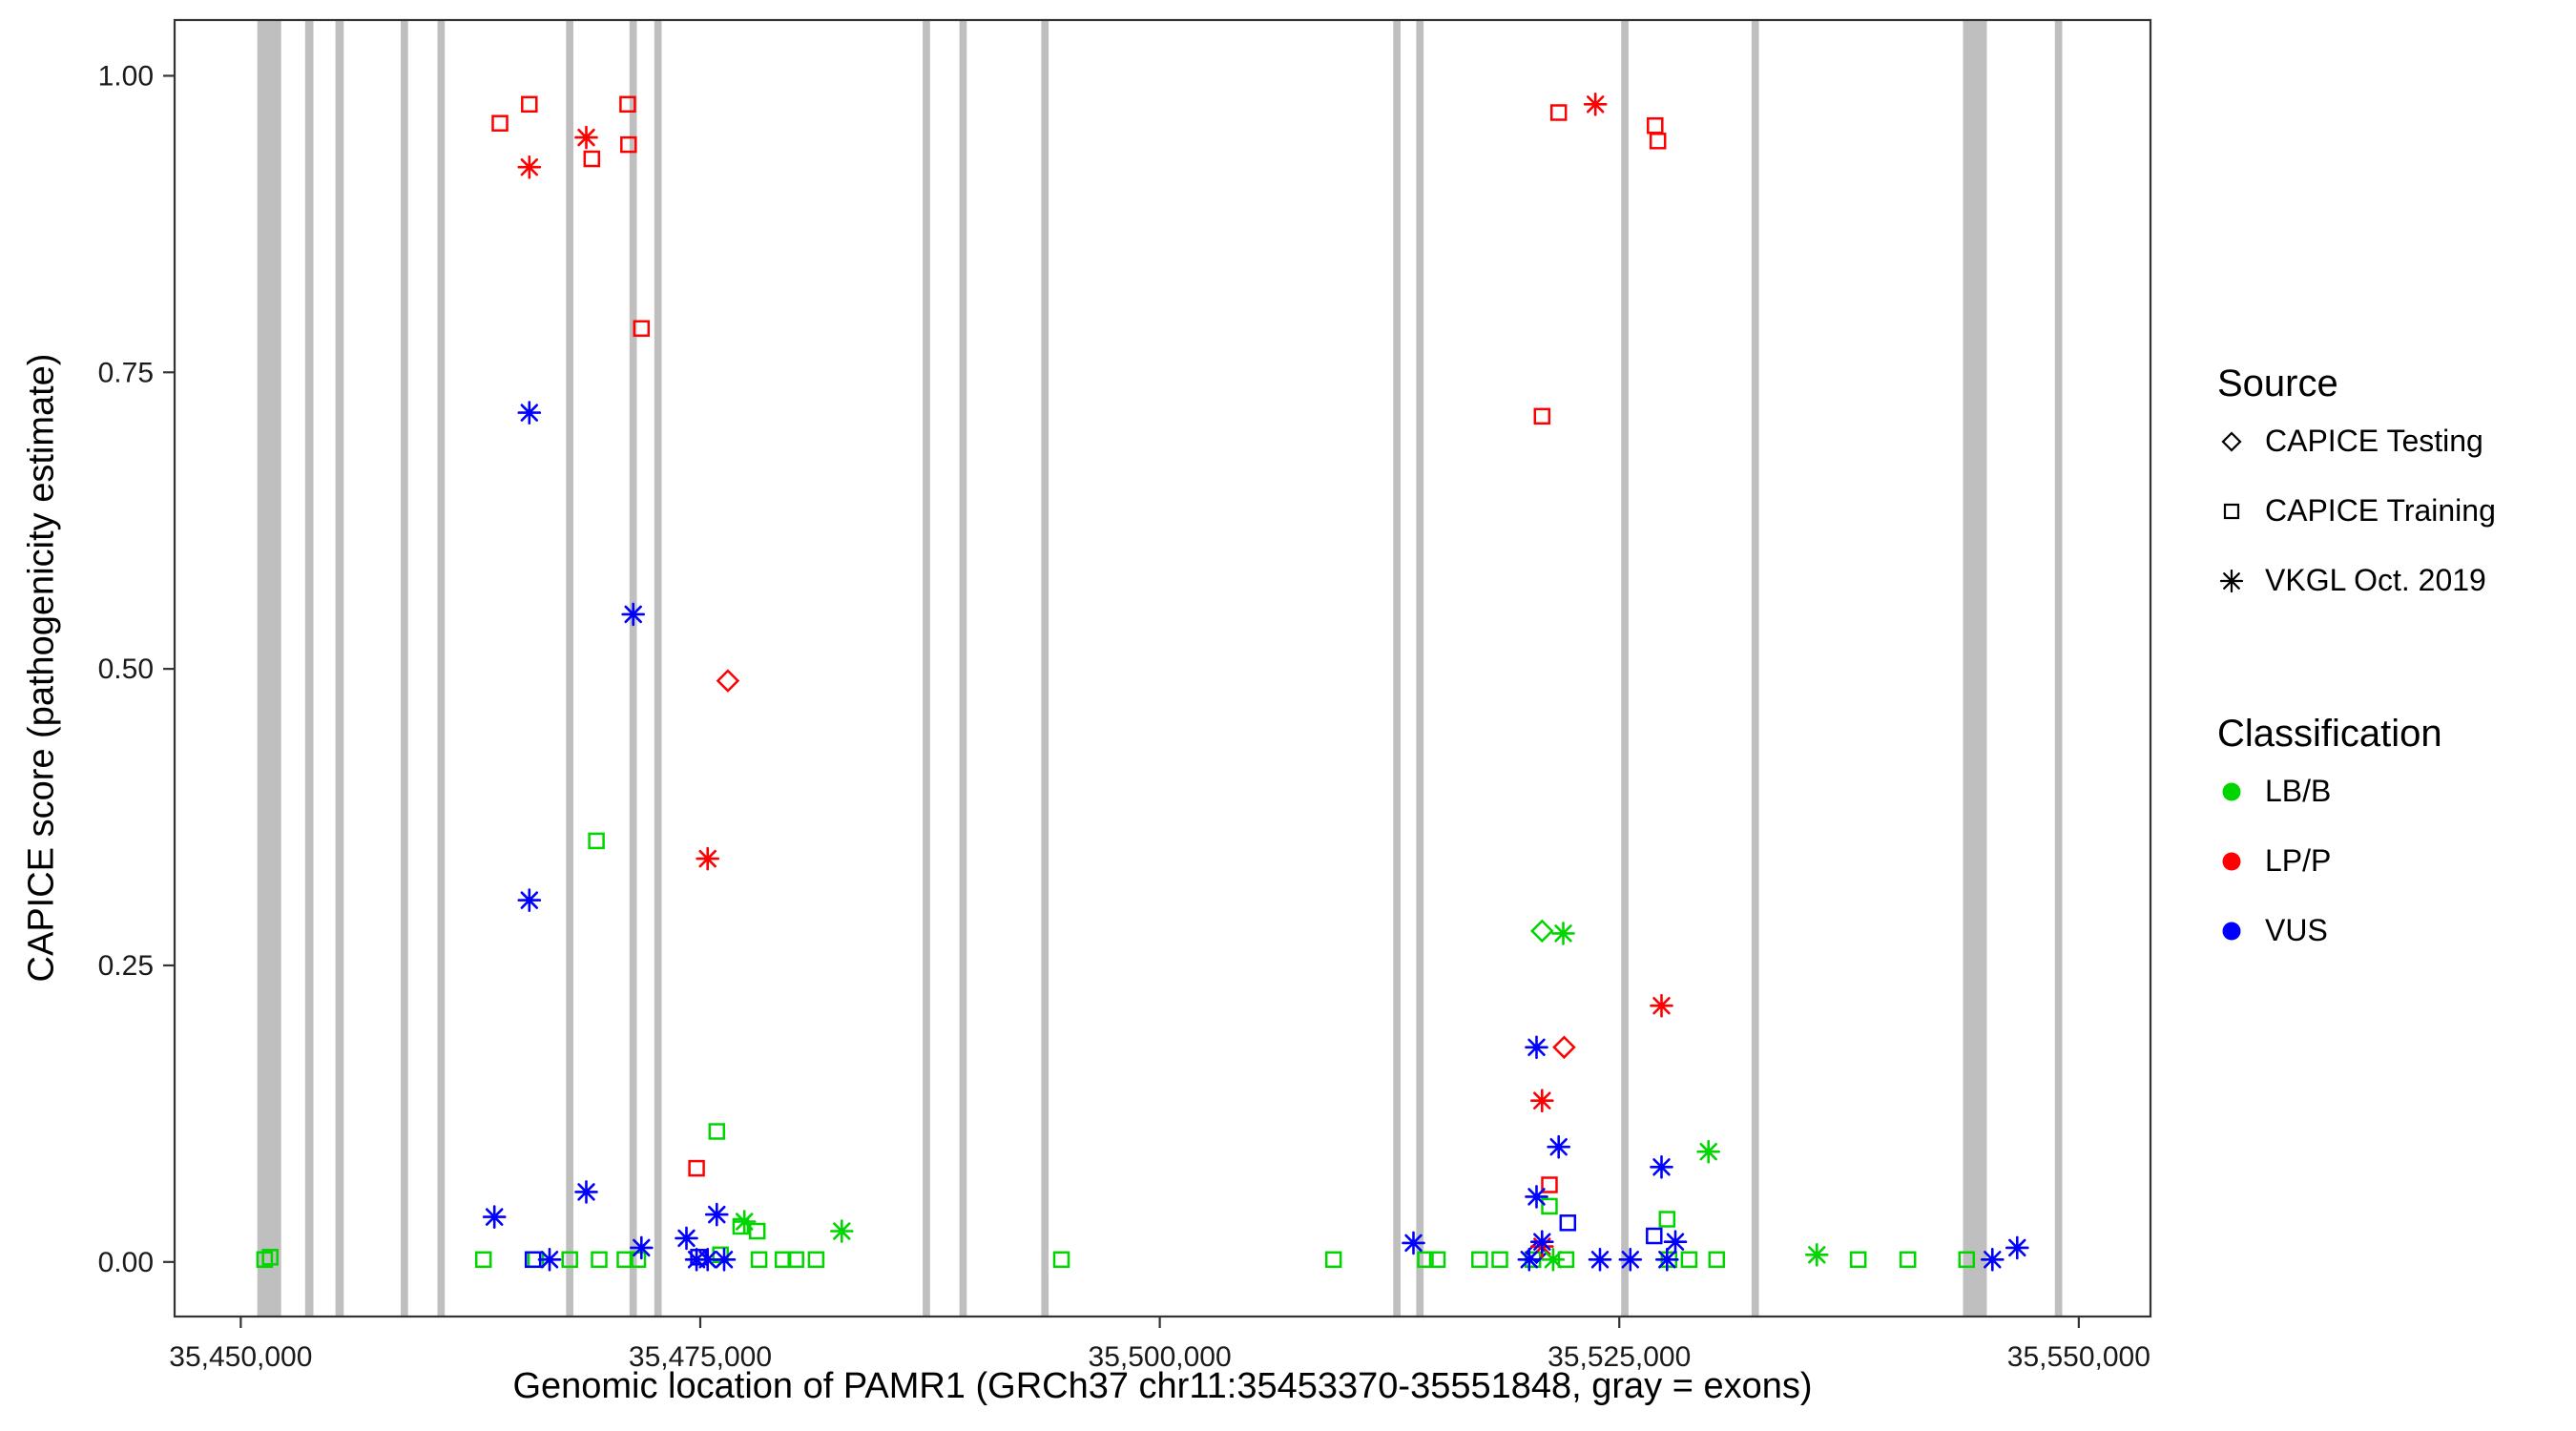  What do you see at coordinates (2231, 511) in the screenshot?
I see `square-marker-icon` at bounding box center [2231, 511].